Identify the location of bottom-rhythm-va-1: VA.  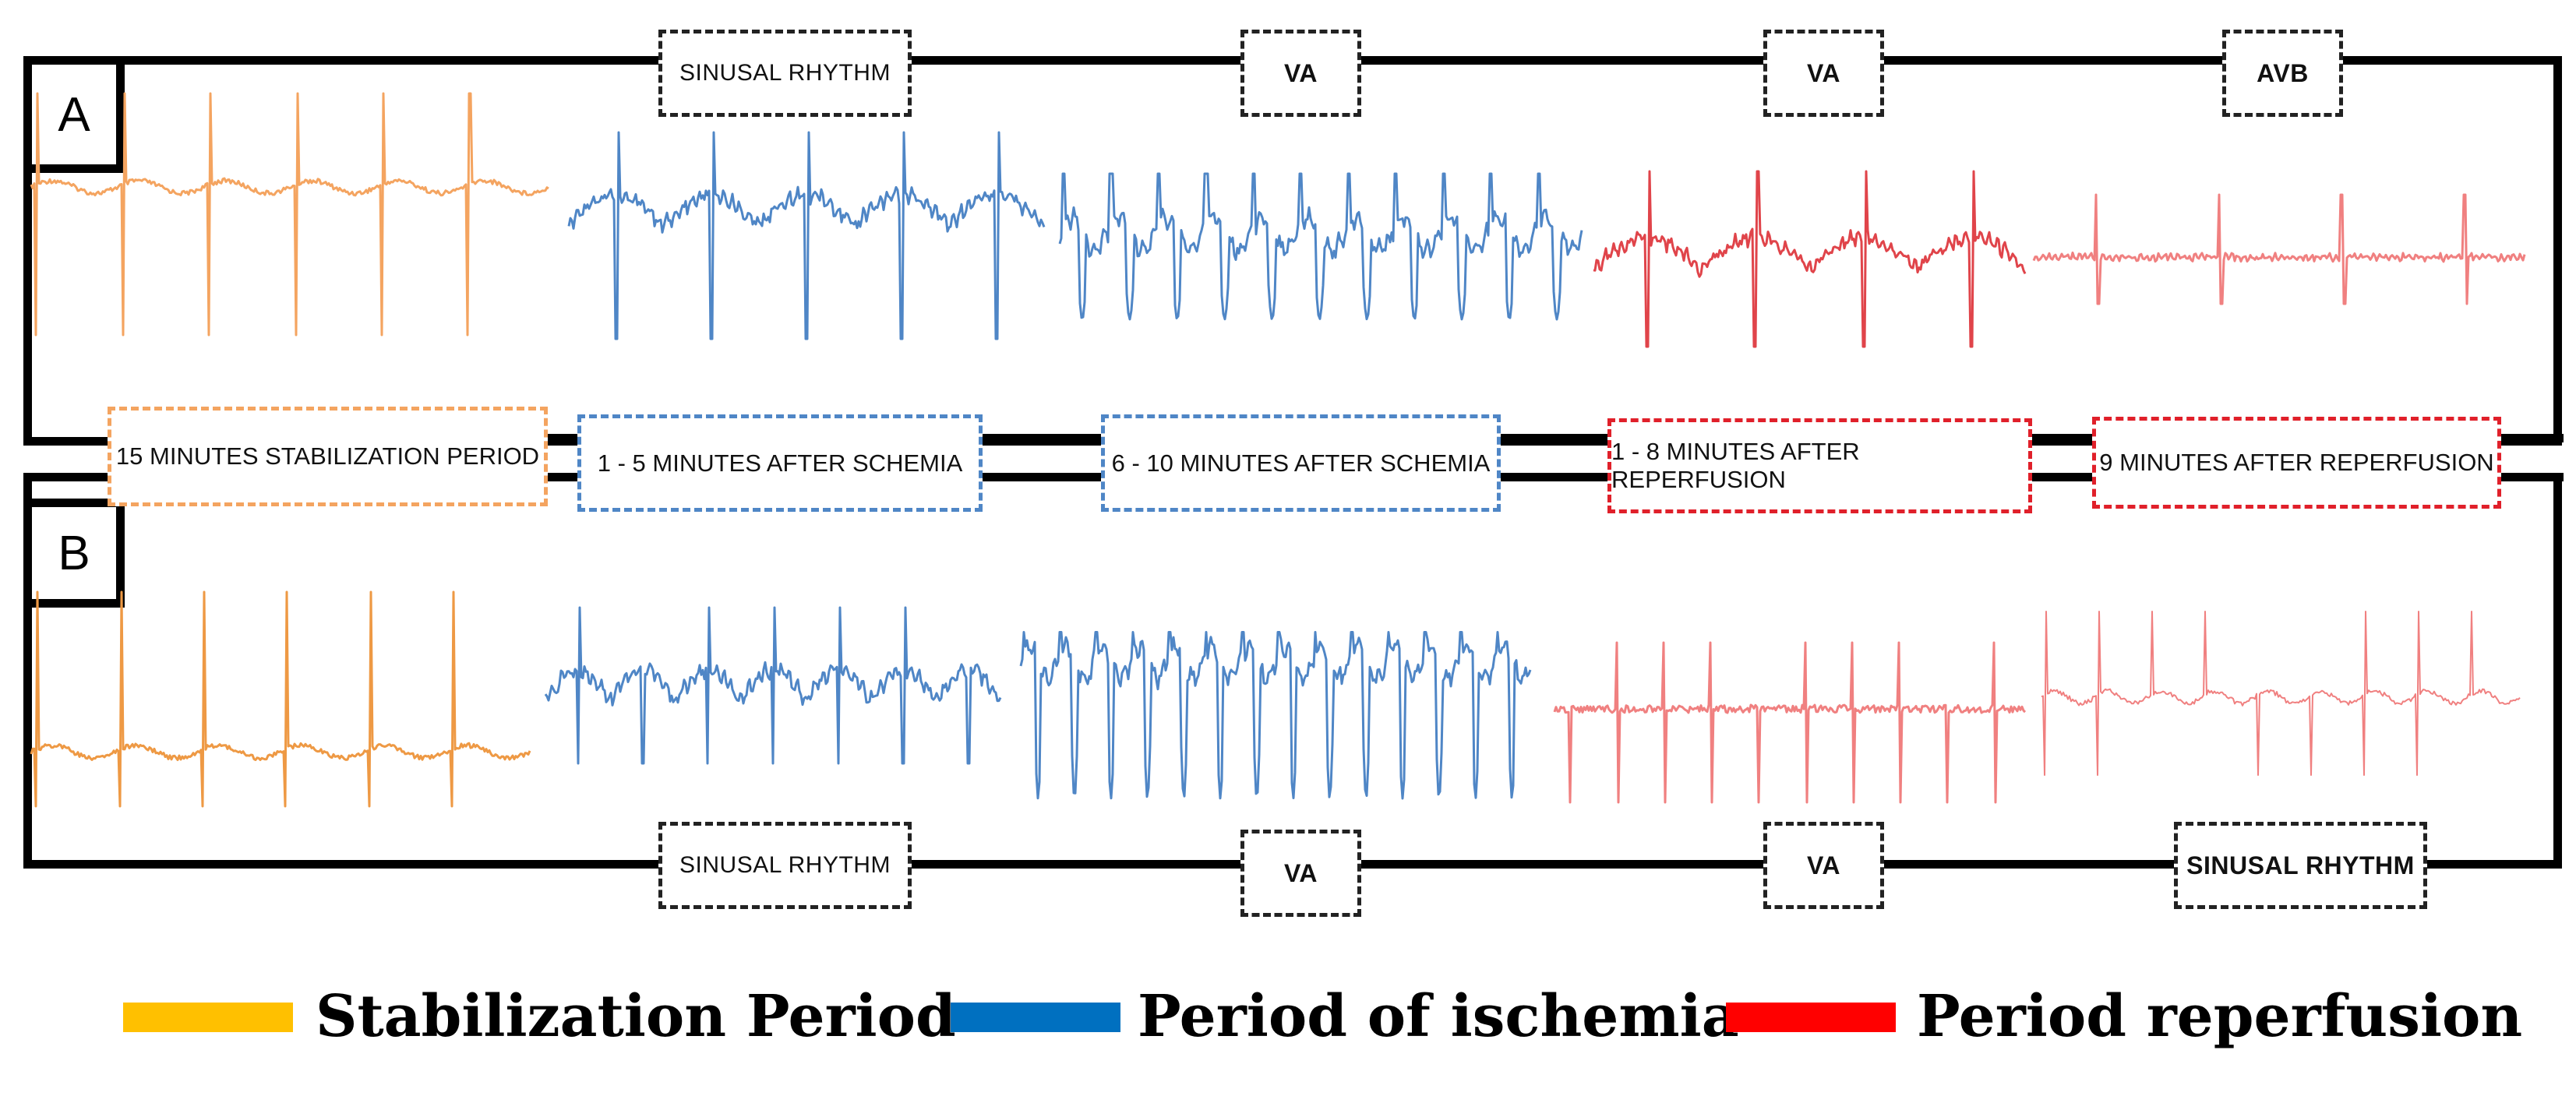
(1300, 874).